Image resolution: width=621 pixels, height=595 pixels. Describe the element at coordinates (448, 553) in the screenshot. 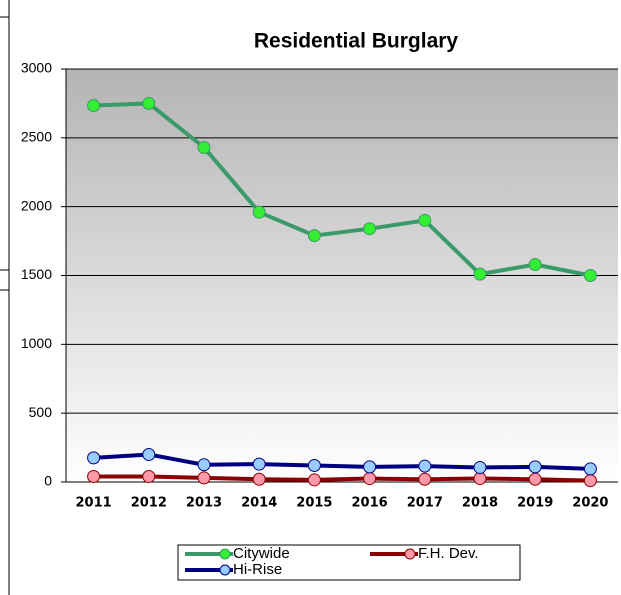

I see `legend-label: F.H. Dev.` at that location.